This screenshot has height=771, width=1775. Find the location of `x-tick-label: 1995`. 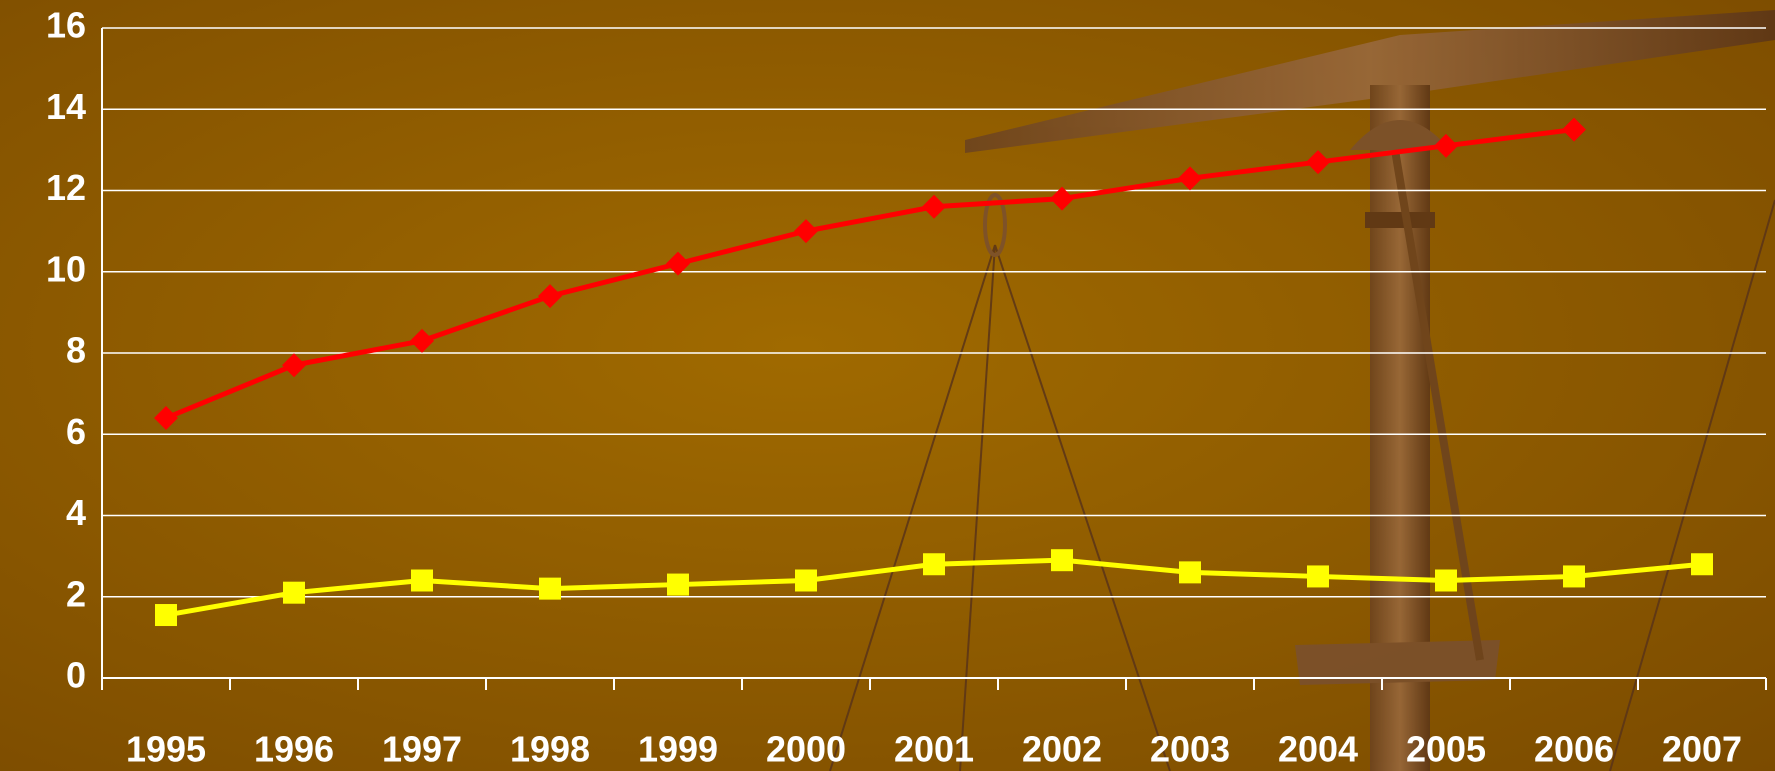

x-tick-label: 1995 is located at coordinates (166, 749).